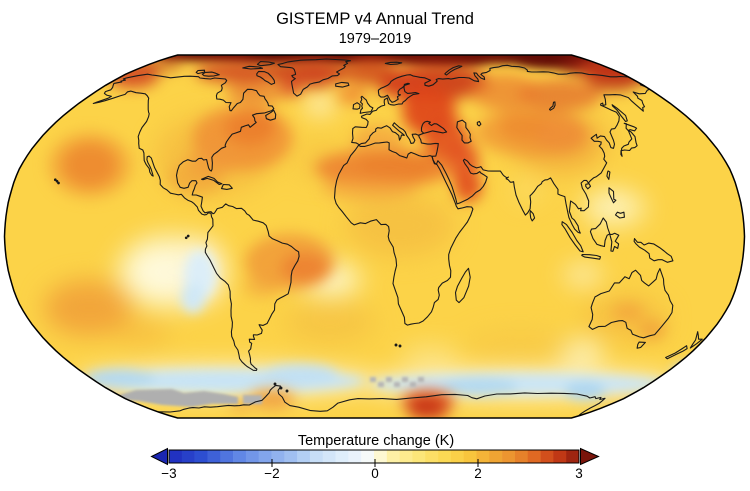 This screenshot has width=750, height=491. What do you see at coordinates (375, 473) in the screenshot?
I see `svg-text: 0` at bounding box center [375, 473].